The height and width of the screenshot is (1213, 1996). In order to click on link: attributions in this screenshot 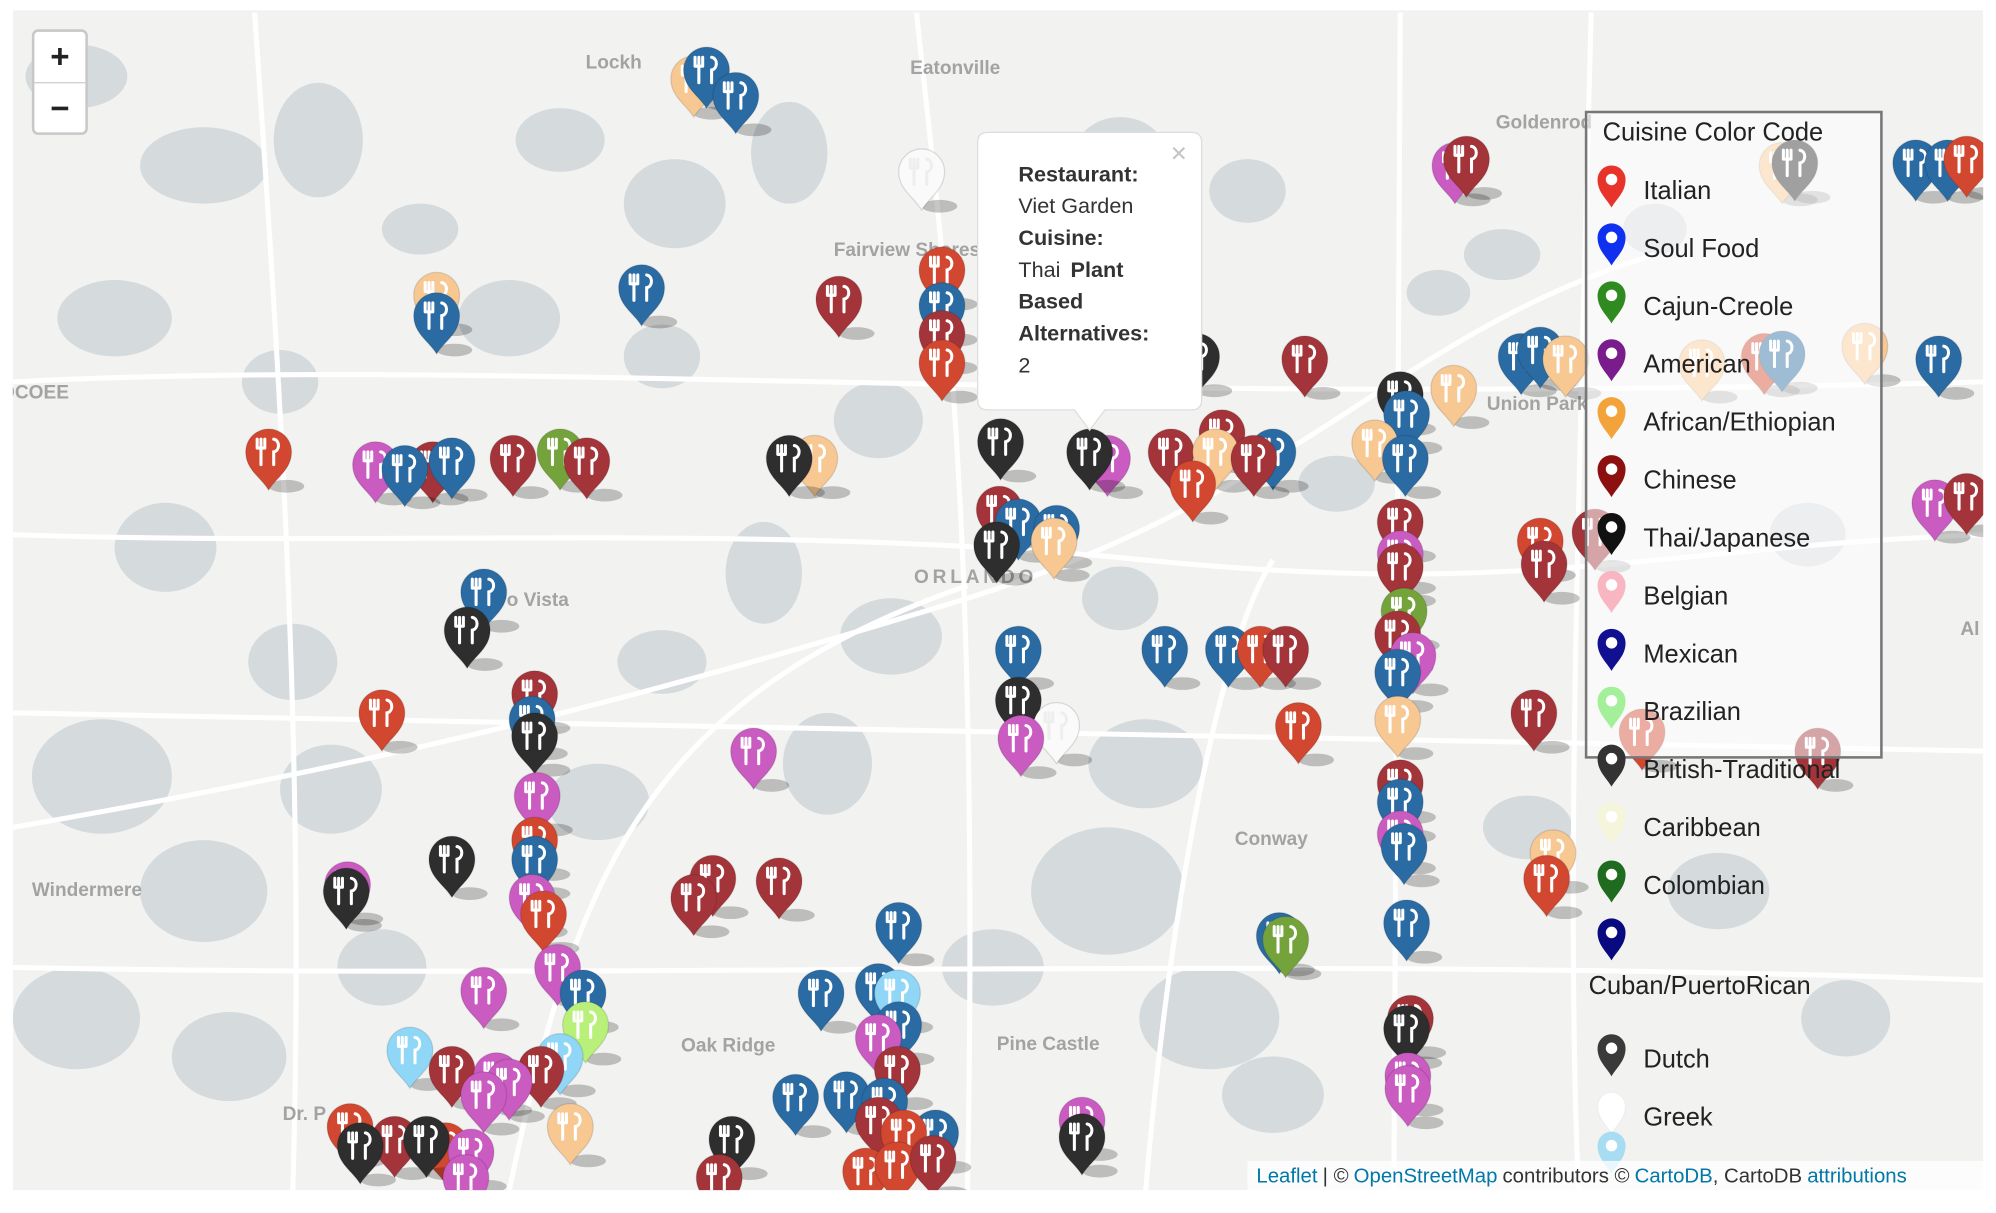, I will do `click(1857, 1177)`.